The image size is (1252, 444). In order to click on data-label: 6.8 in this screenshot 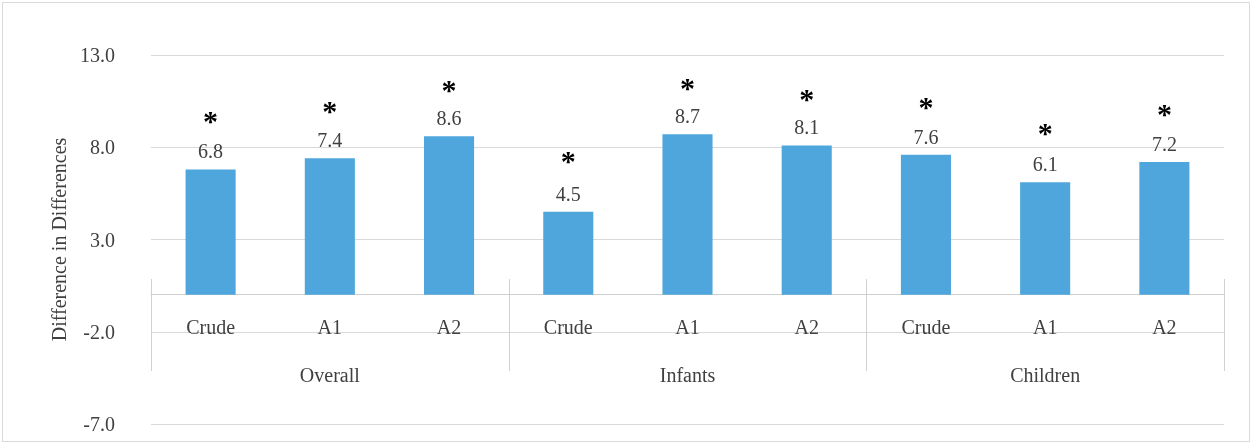, I will do `click(211, 151)`.